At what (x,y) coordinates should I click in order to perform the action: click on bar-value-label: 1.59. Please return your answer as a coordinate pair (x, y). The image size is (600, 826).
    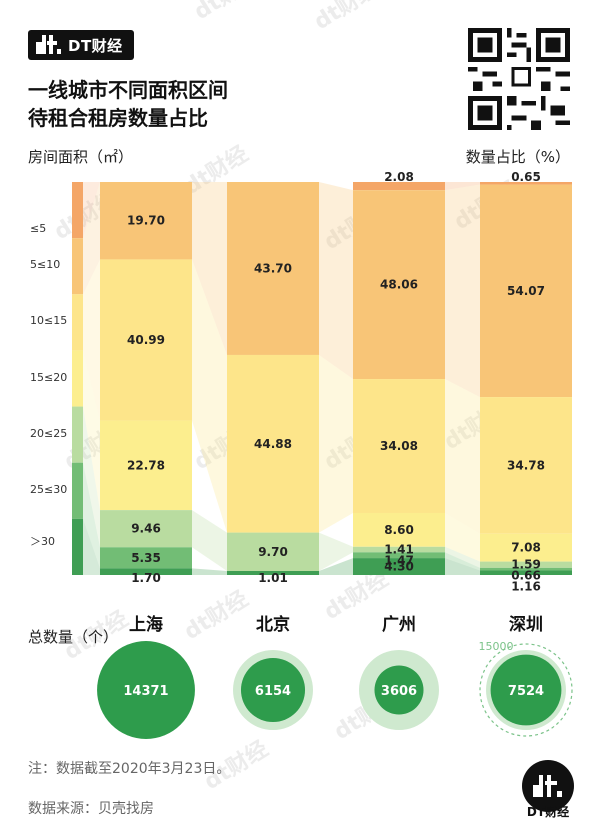
    Looking at the image, I should click on (526, 565).